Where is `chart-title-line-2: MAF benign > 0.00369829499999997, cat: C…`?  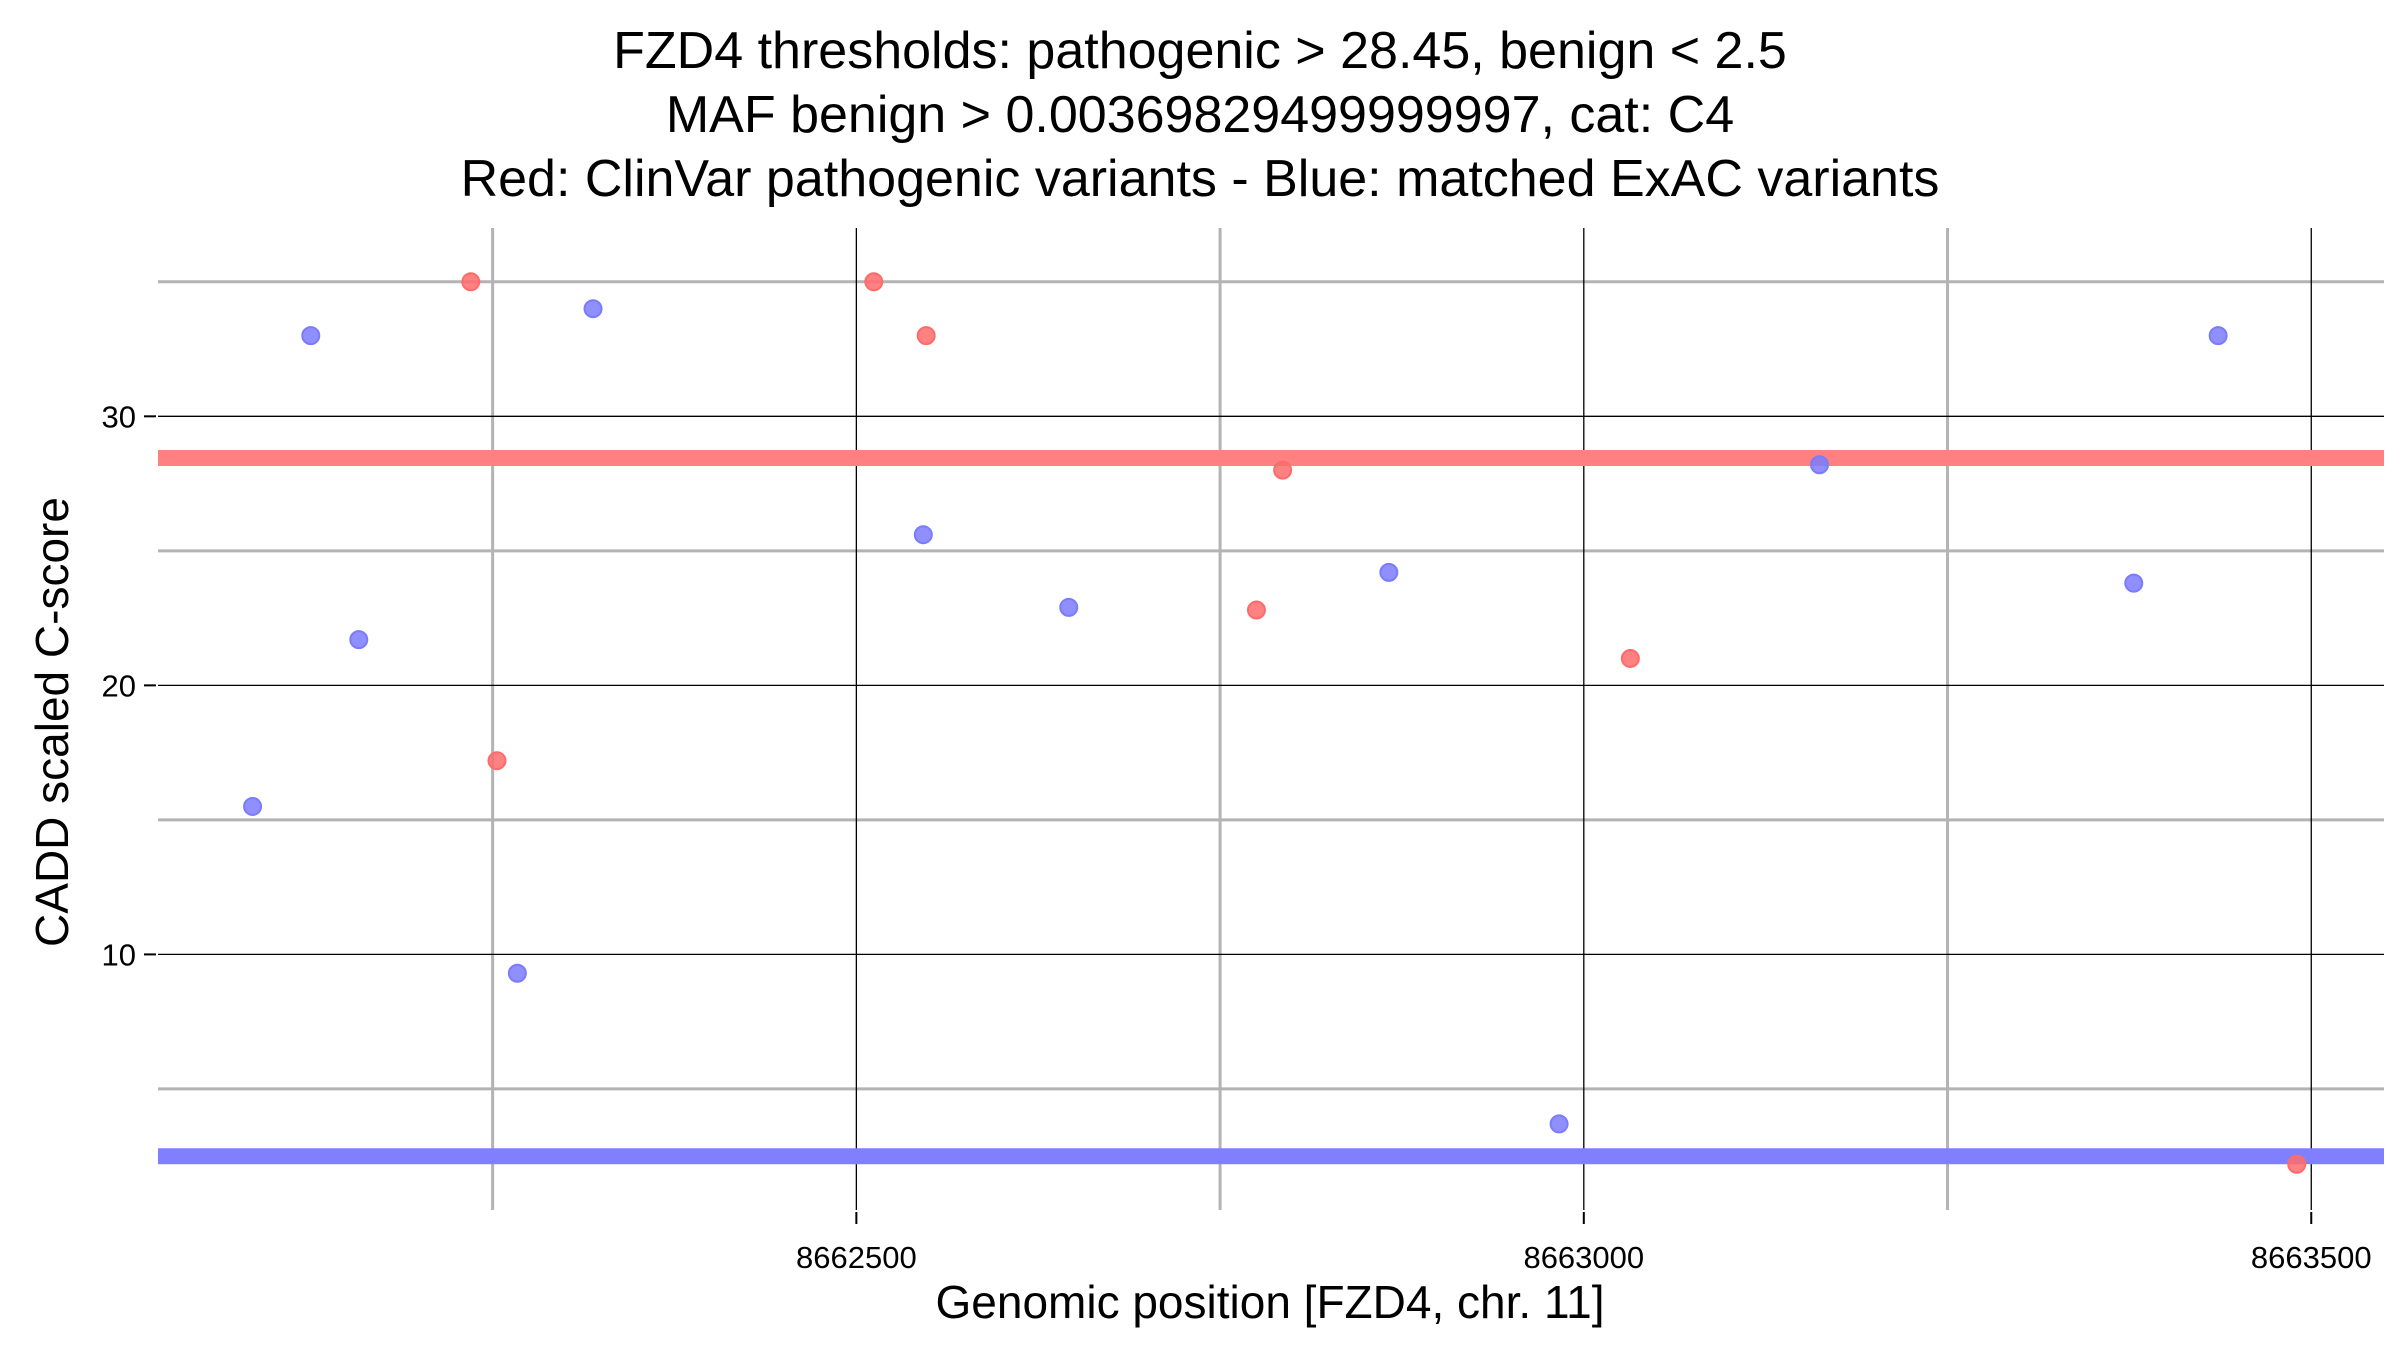
chart-title-line-2: MAF benign > 0.00369829499999997, cat: C… is located at coordinates (1200, 115).